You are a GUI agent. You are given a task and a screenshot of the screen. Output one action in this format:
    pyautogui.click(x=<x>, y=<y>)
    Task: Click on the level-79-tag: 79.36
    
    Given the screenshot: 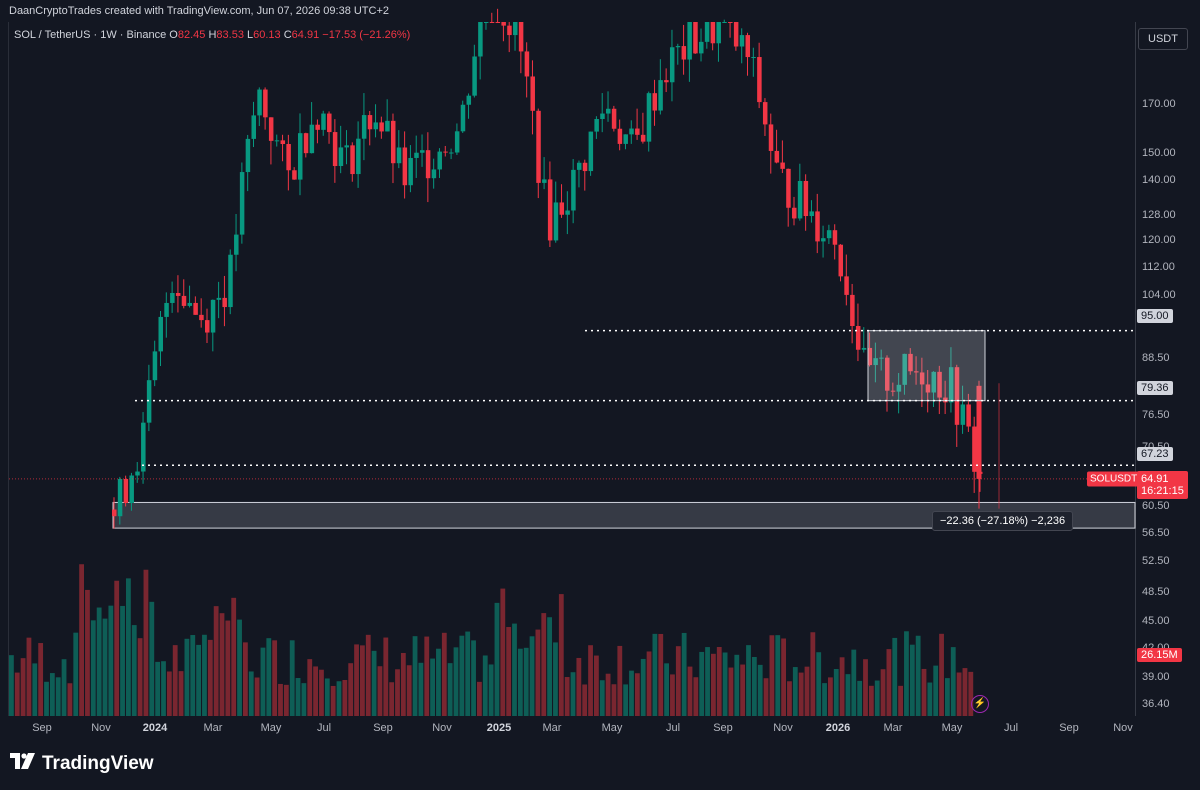 What is the action you would take?
    pyautogui.click(x=1155, y=388)
    